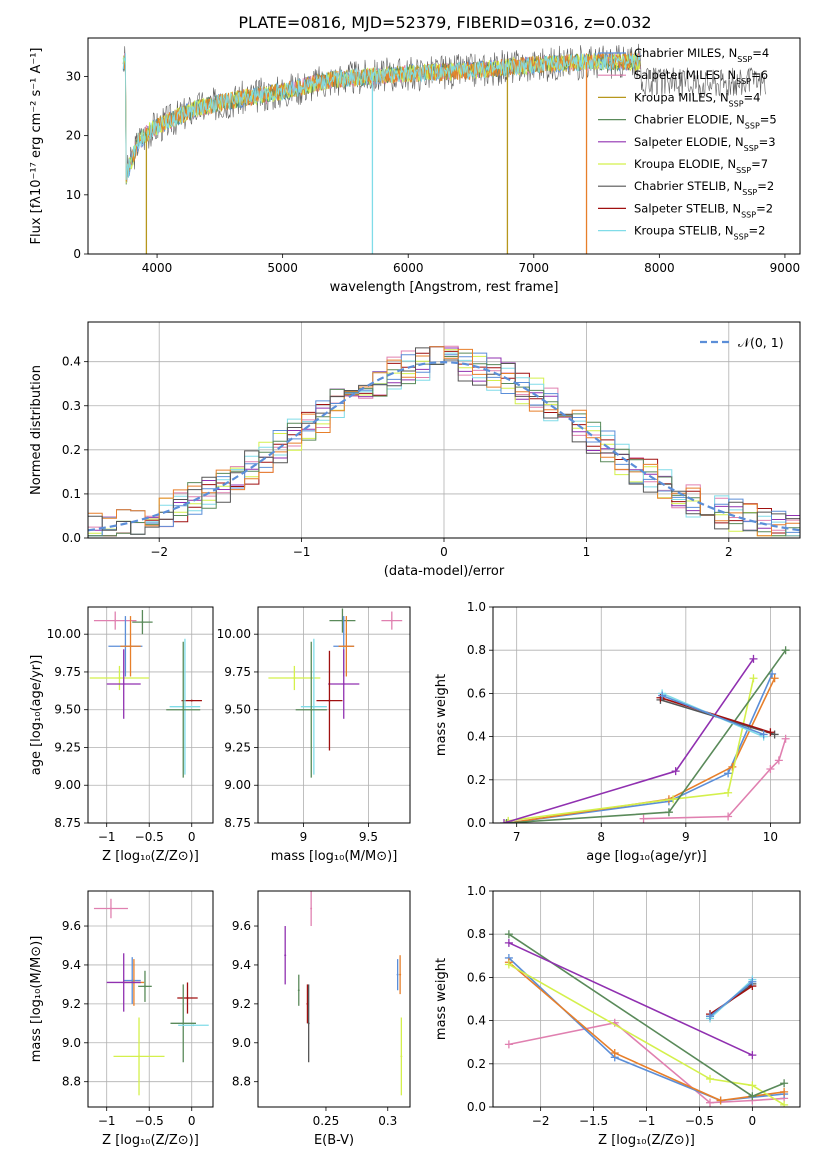 This screenshot has height=1170, width=819. Describe the element at coordinates (73, 76) in the screenshot. I see `y-tick-label: 30` at that location.